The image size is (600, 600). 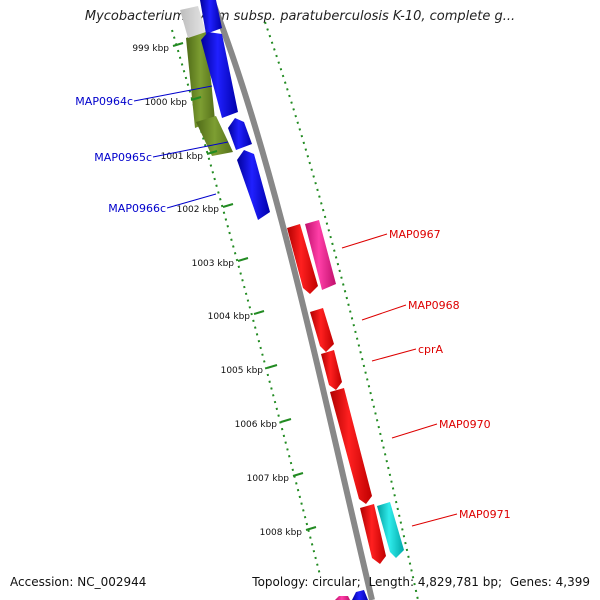 What do you see at coordinates (182, 157) in the screenshot?
I see `tick-label: 1001 kbp` at bounding box center [182, 157].